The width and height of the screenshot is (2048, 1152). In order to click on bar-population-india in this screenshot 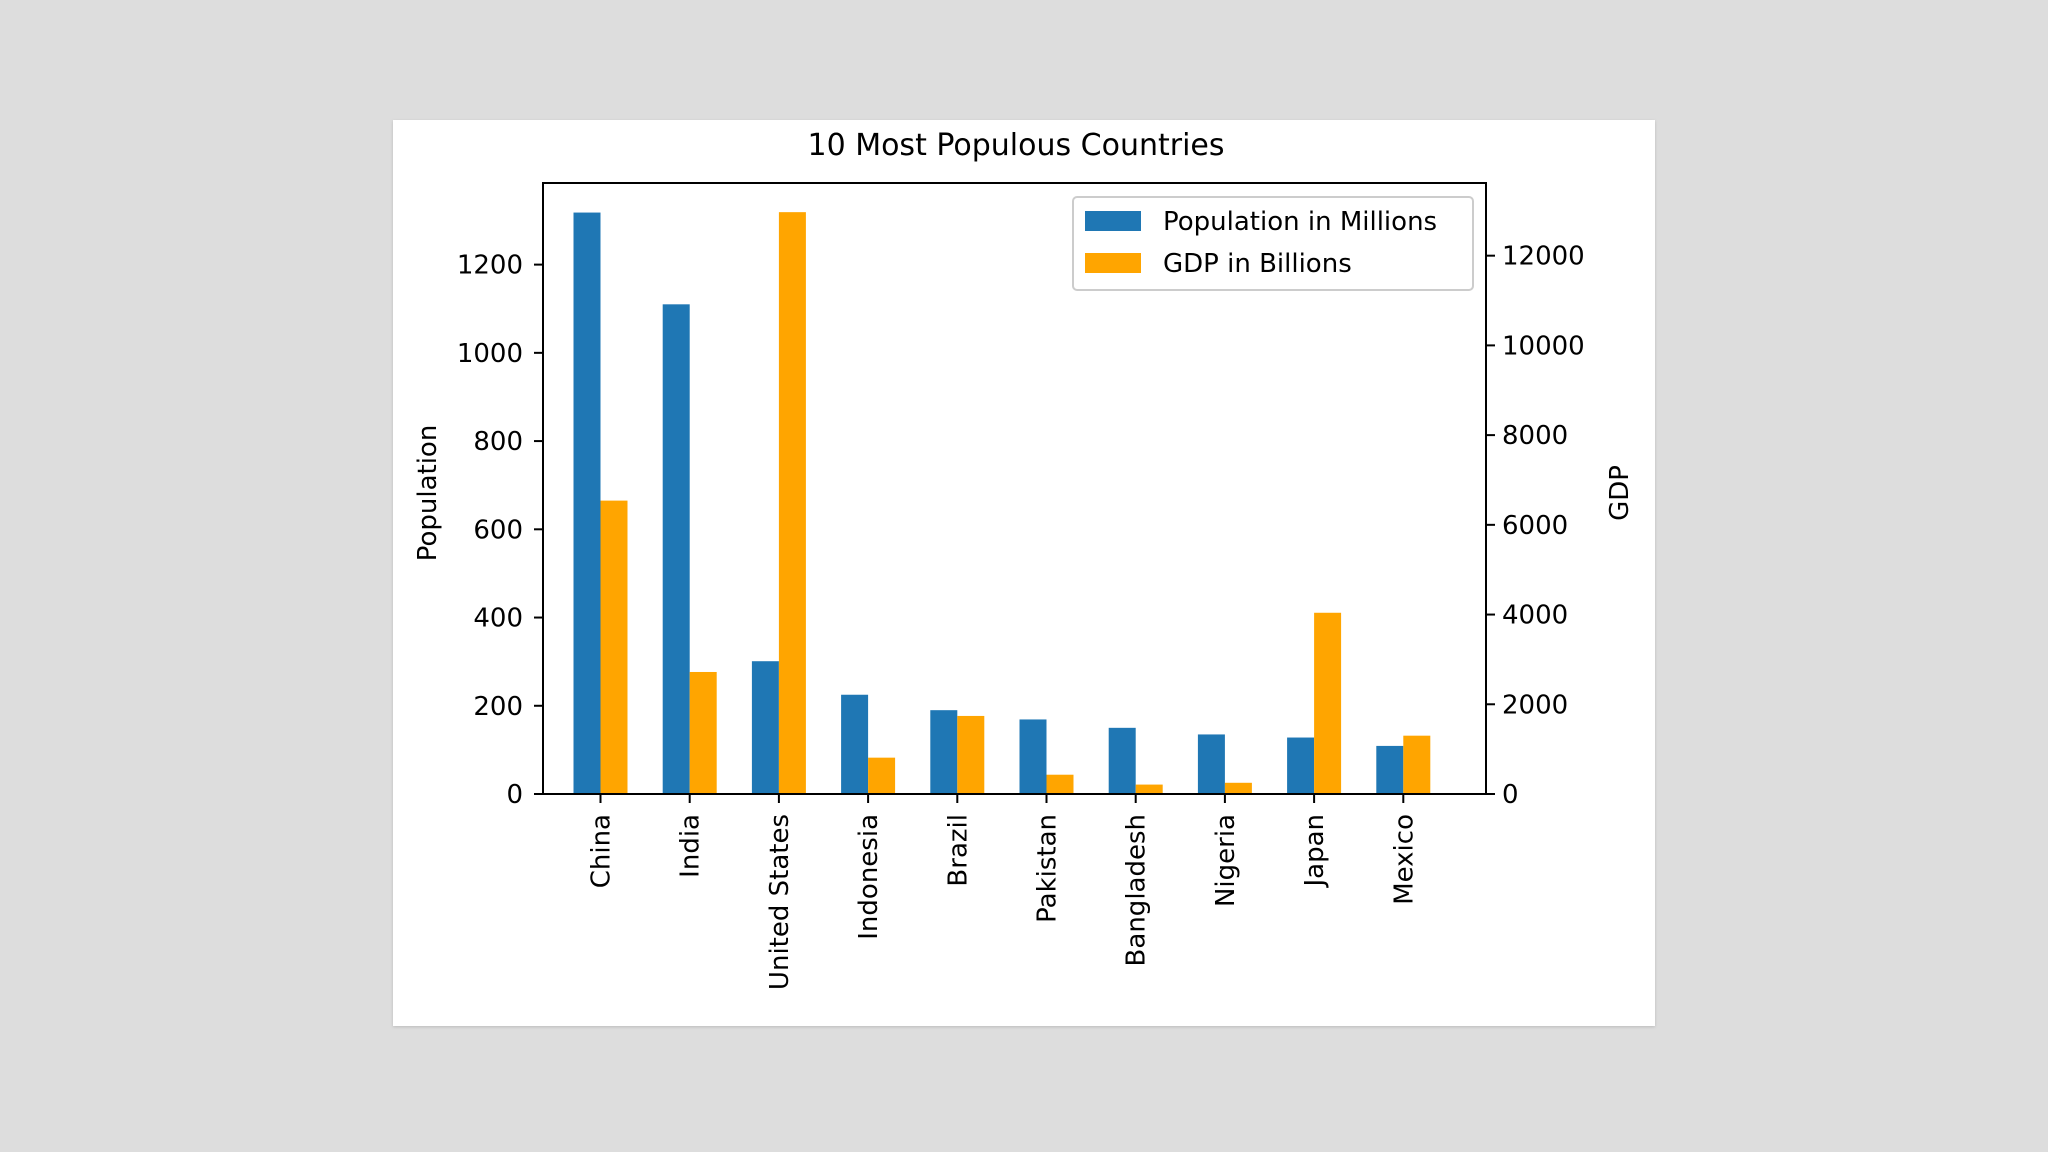, I will do `click(676, 549)`.